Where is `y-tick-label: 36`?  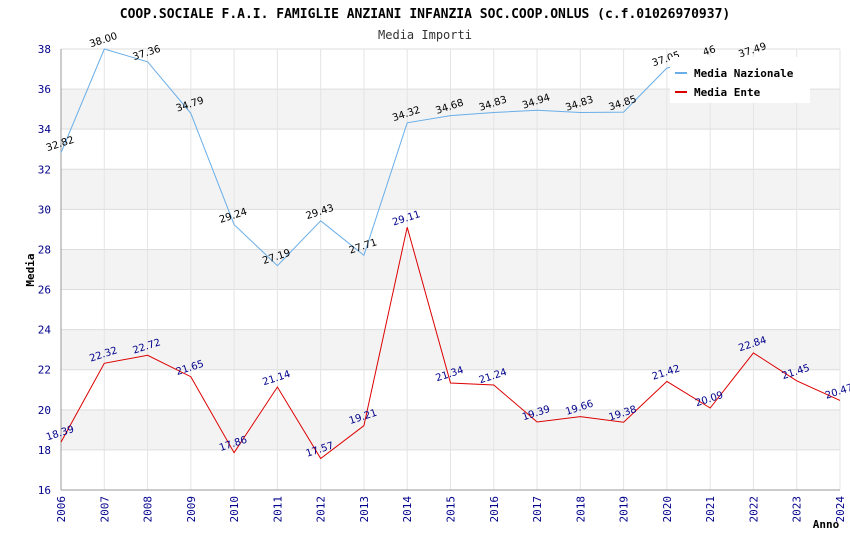
y-tick-label: 36 is located at coordinates (44, 89).